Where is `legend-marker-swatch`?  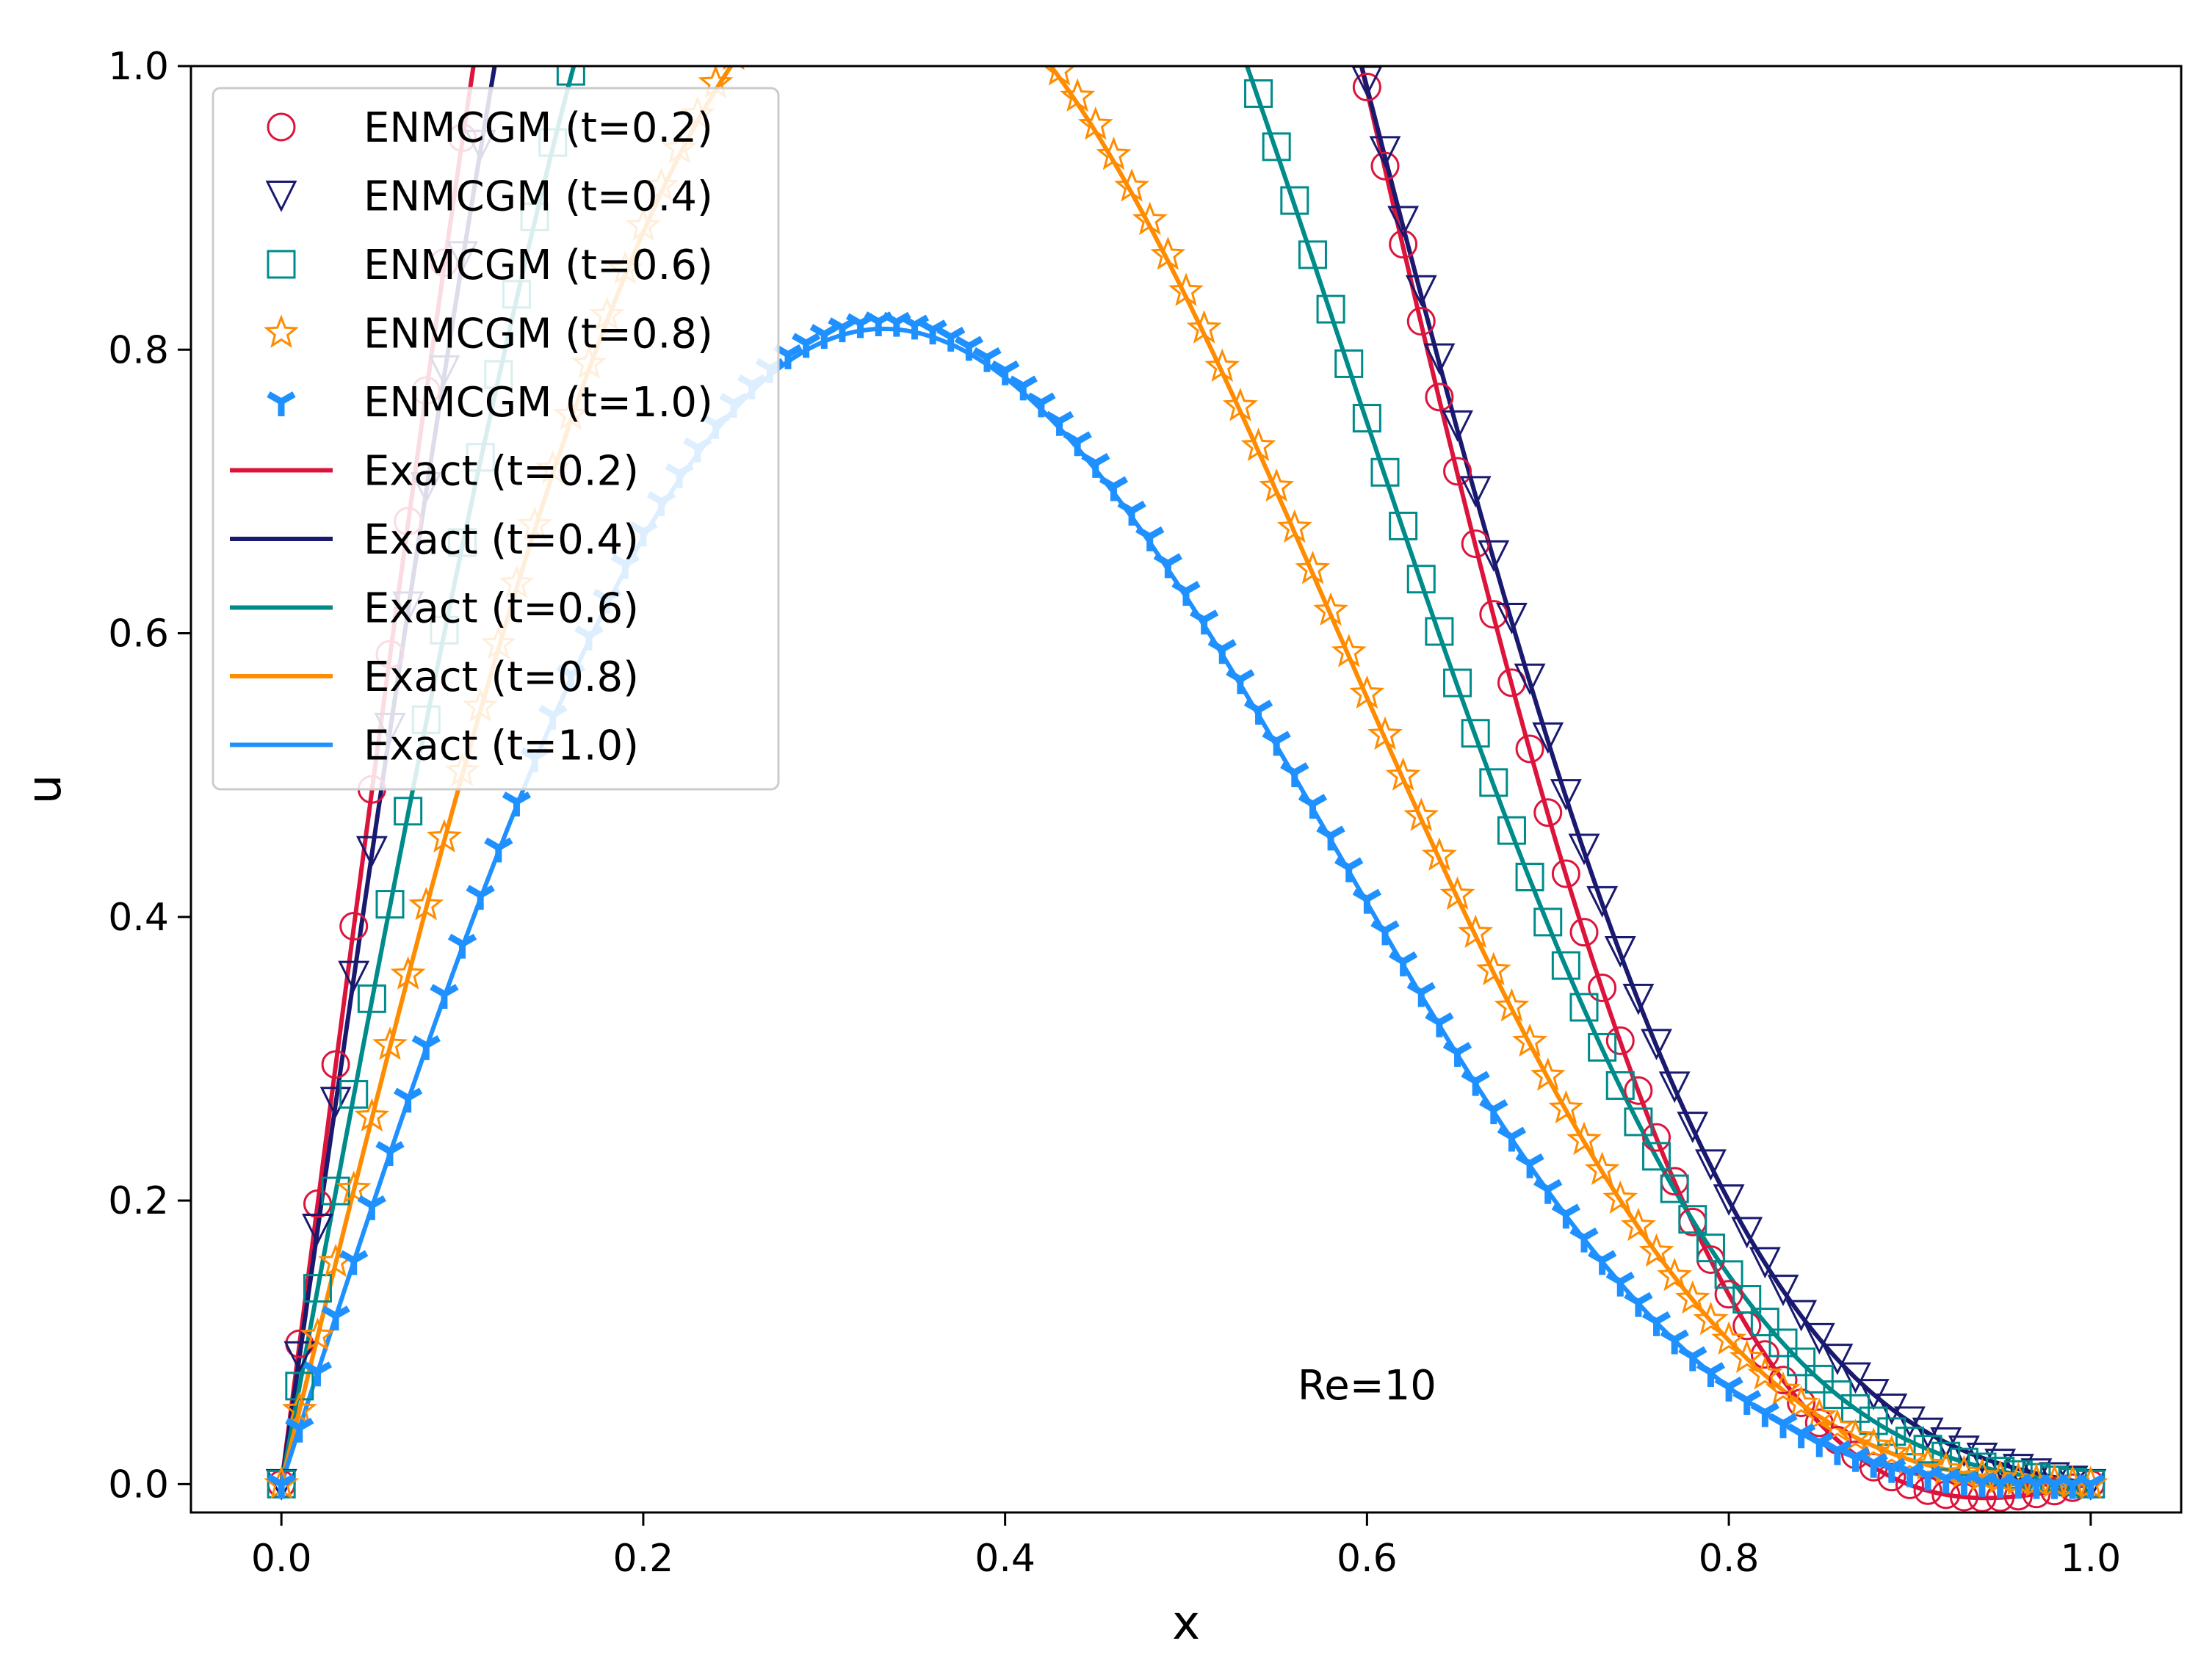
legend-marker-swatch is located at coordinates (281, 403).